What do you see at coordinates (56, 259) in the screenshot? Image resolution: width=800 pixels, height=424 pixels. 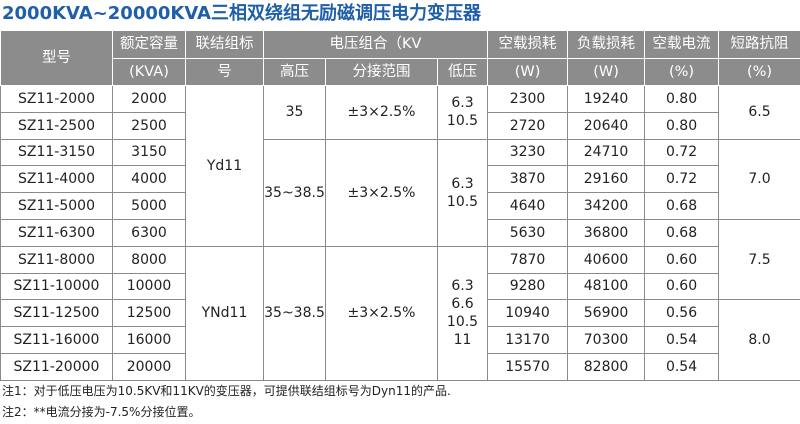 I see `model-cell: SZ11-8000` at bounding box center [56, 259].